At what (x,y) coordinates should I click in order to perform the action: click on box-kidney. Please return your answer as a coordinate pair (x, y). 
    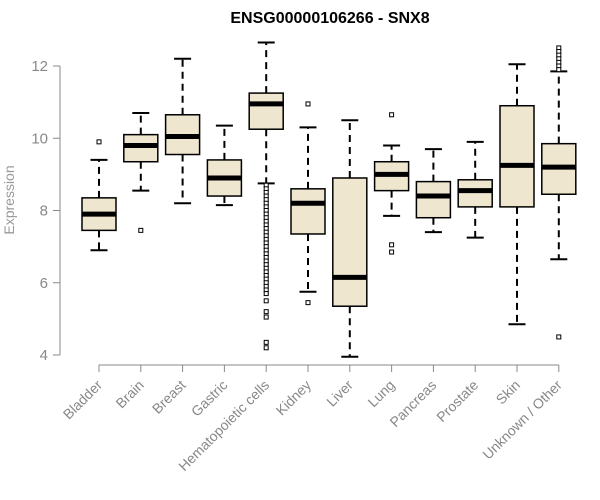
    Looking at the image, I should click on (308, 203).